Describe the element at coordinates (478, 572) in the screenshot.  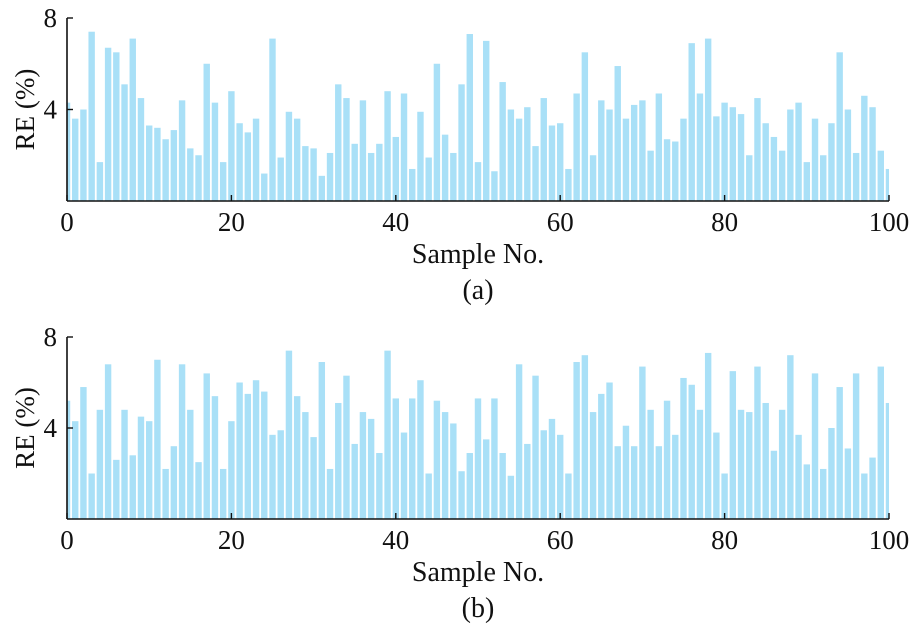
I see `x-axis-label-b: Sample No.` at that location.